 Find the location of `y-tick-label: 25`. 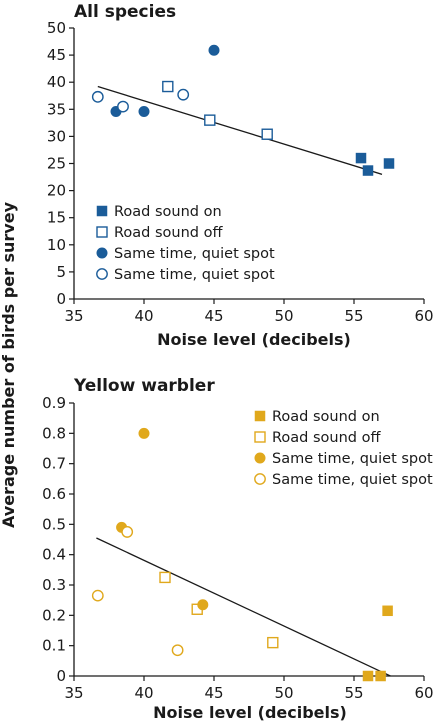

y-tick-label: 25 is located at coordinates (56, 164).